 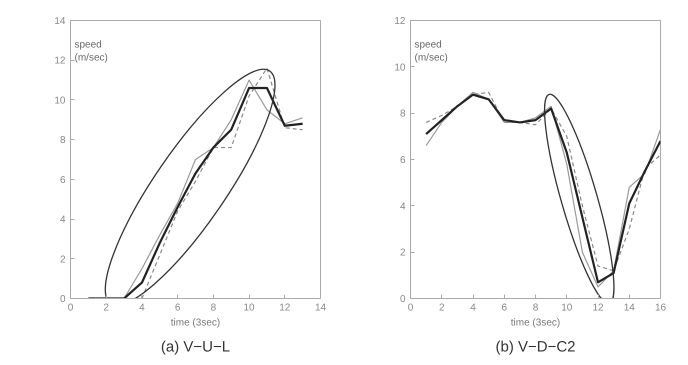 I want to click on y-tick-label: 14, so click(x=60, y=21).